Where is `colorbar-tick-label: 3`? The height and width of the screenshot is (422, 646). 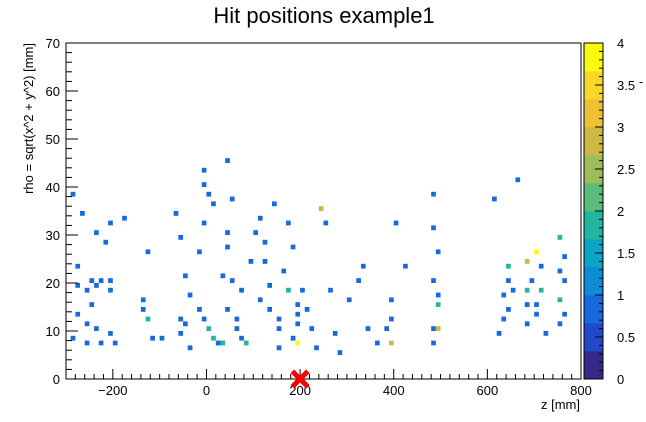 colorbar-tick-label: 3 is located at coordinates (620, 127).